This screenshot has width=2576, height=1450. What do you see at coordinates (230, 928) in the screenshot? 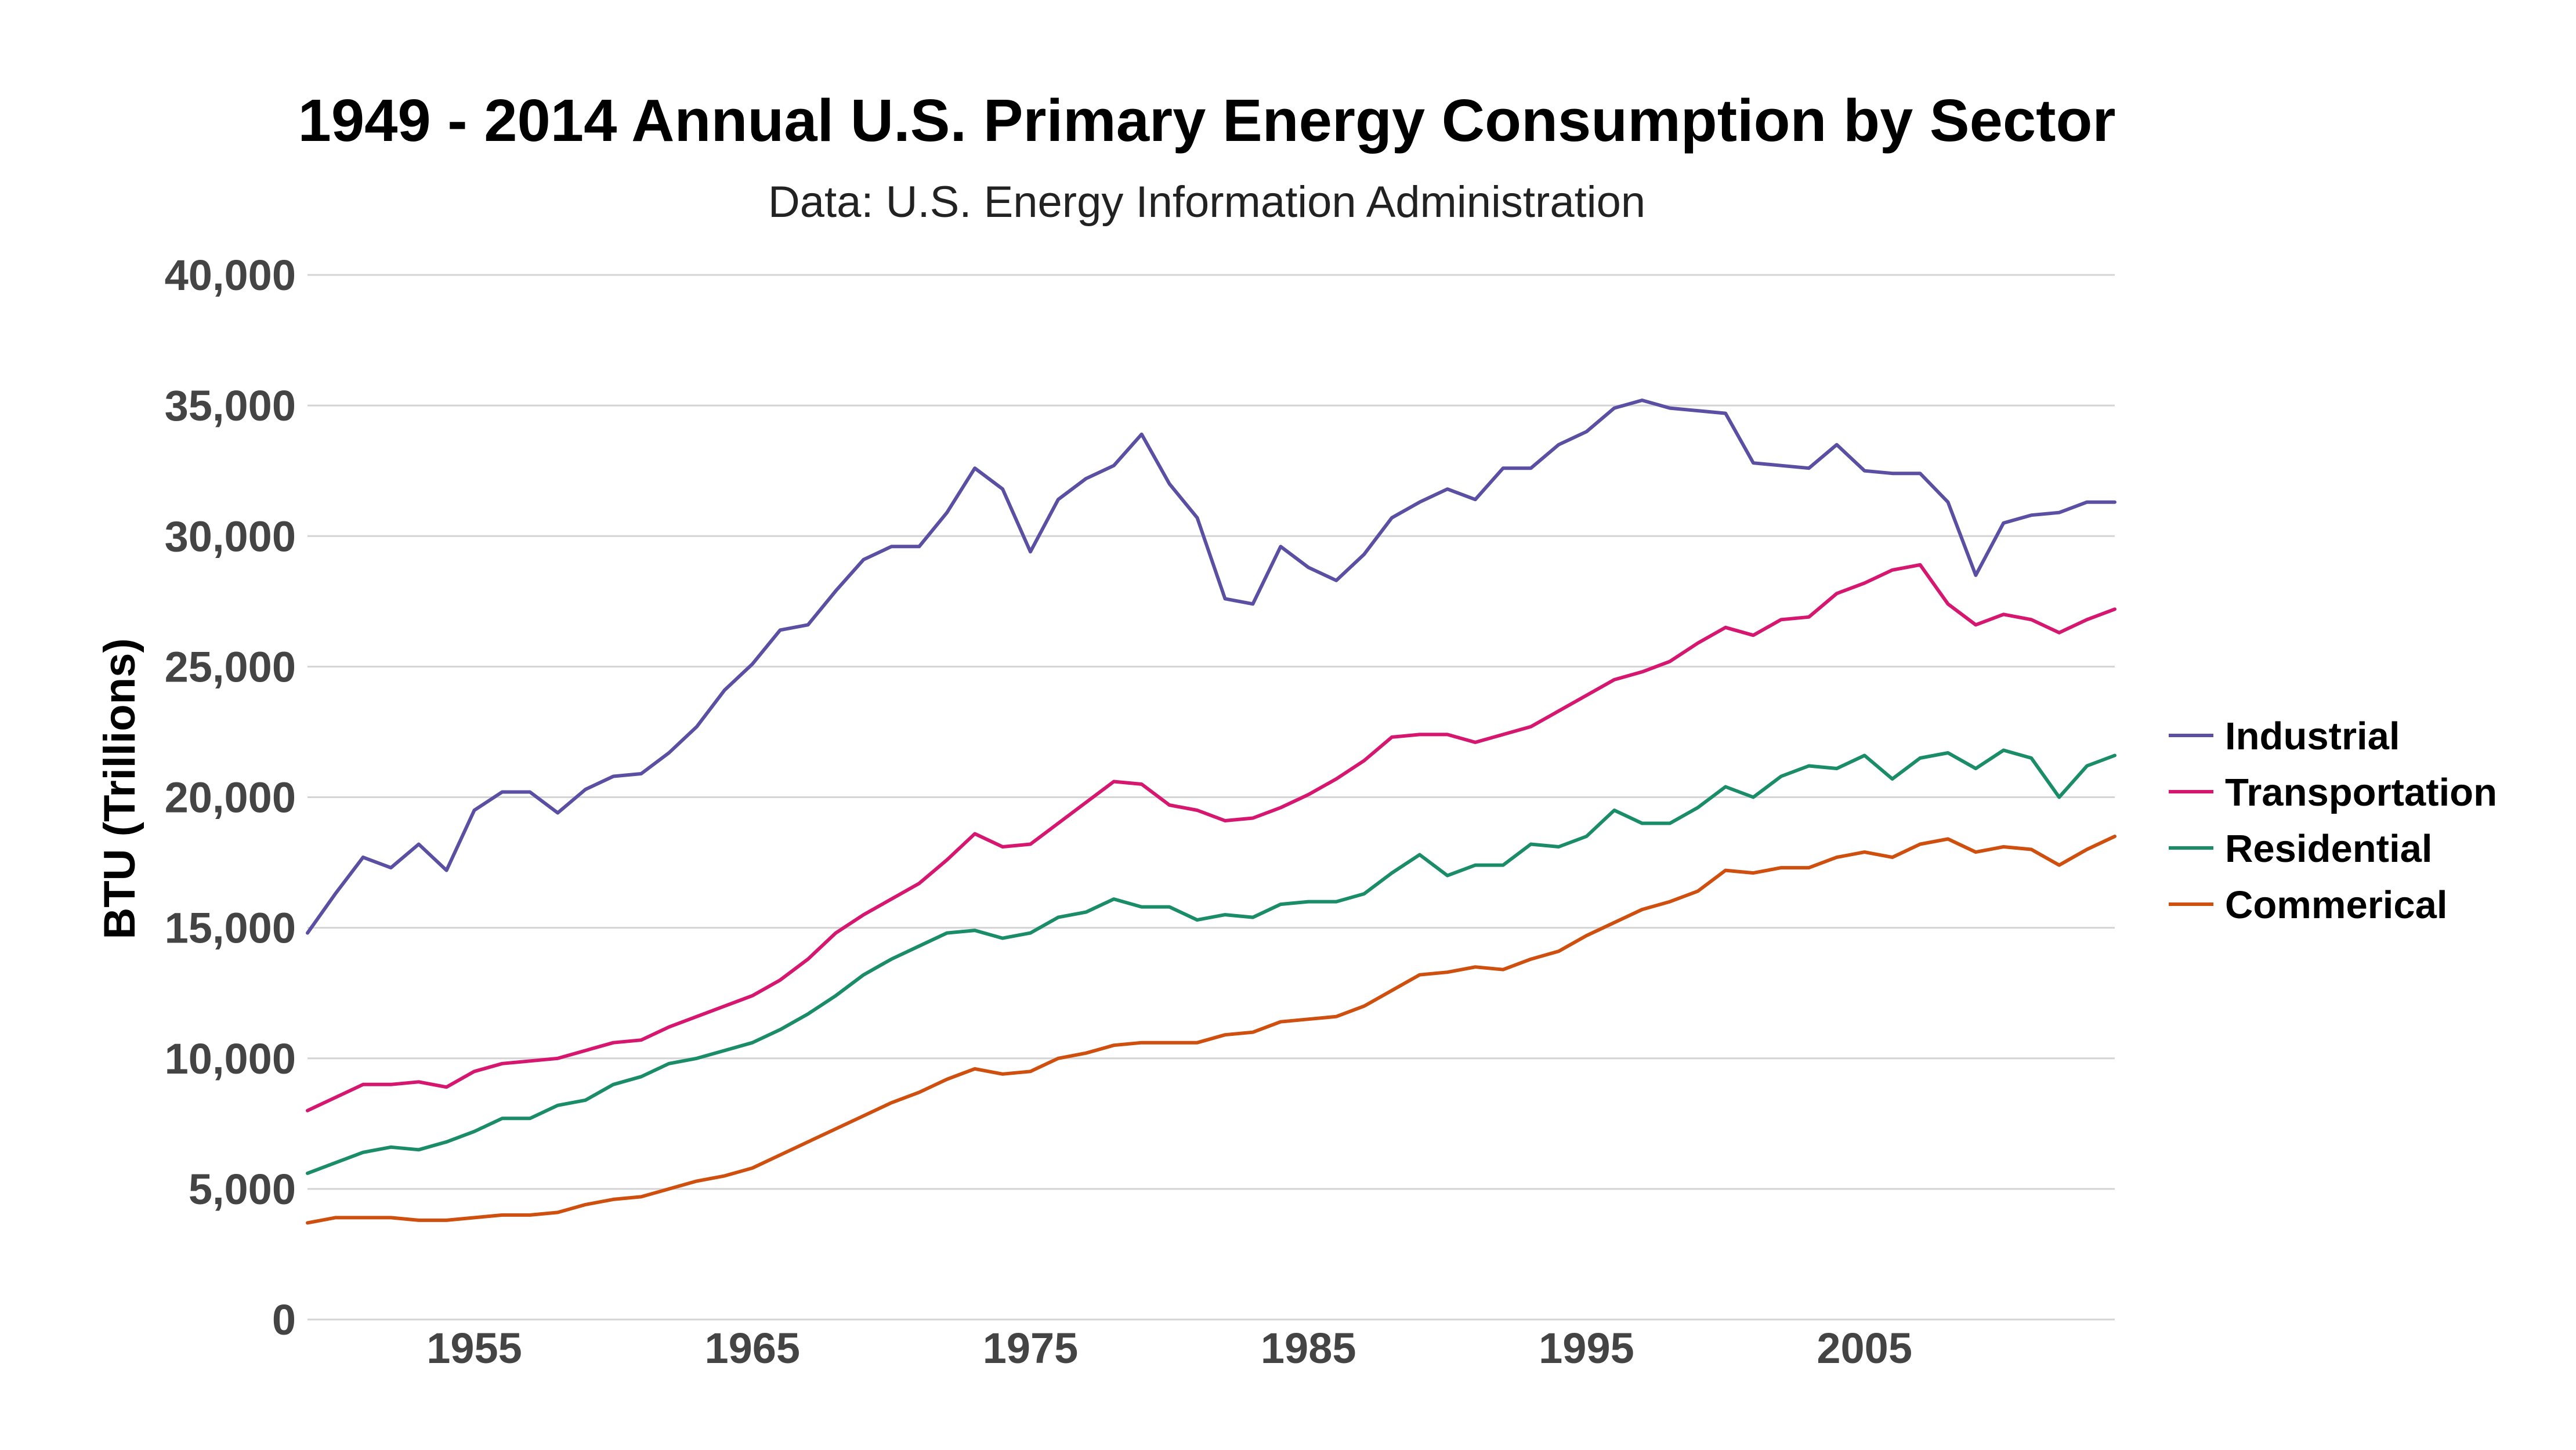
I see `y-tick-label: 15,000` at bounding box center [230, 928].